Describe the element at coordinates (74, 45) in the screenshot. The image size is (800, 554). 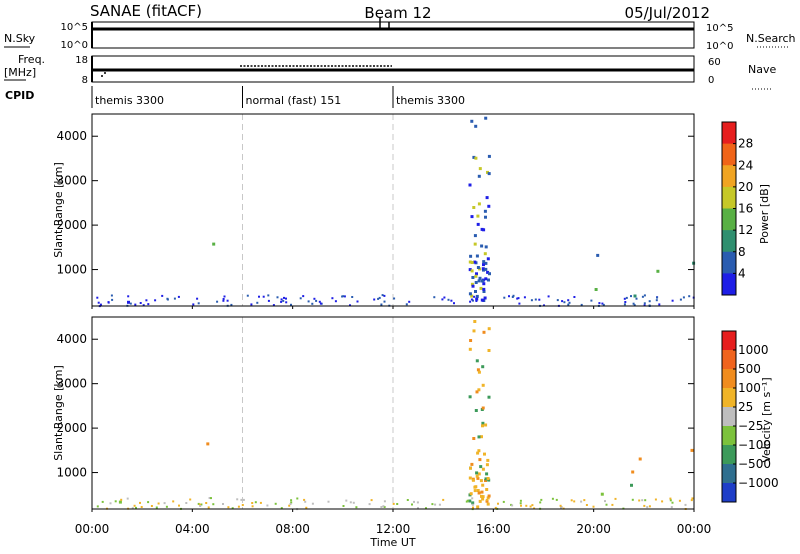
I see `noise-tick-left-bottom: 10^0` at that location.